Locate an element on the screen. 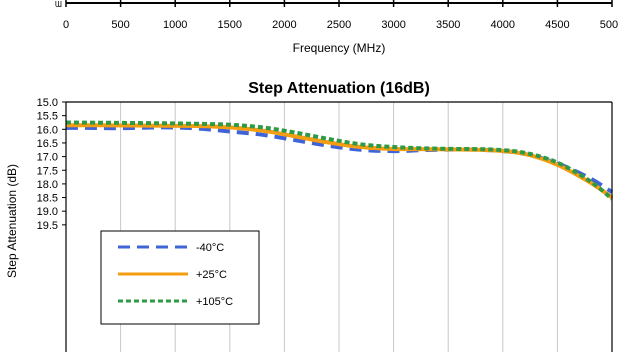  top-chart-x-axis-label: Frequency (MHz) is located at coordinates (339, 48).